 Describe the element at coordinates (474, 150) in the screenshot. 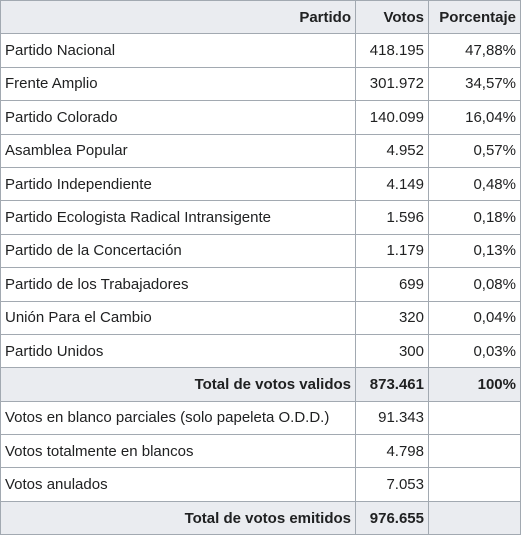

I see `cell: 0,57%` at that location.